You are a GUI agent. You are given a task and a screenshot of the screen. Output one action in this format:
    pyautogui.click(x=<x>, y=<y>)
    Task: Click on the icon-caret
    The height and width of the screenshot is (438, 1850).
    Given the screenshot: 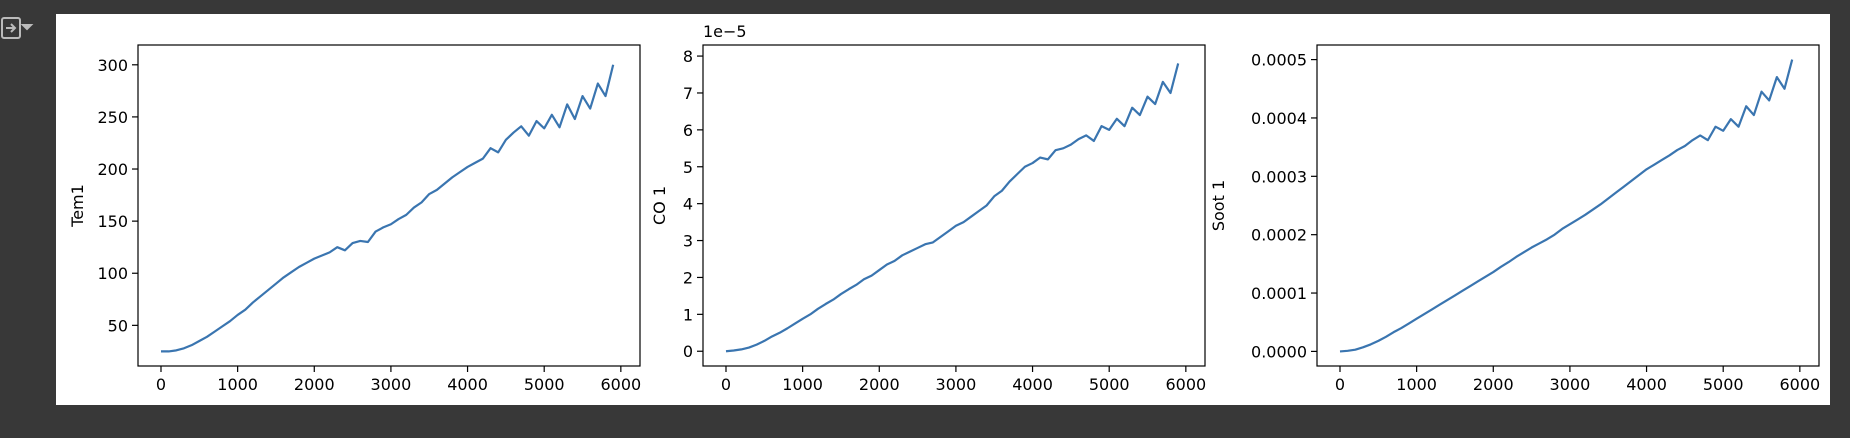 What is the action you would take?
    pyautogui.click(x=27, y=27)
    